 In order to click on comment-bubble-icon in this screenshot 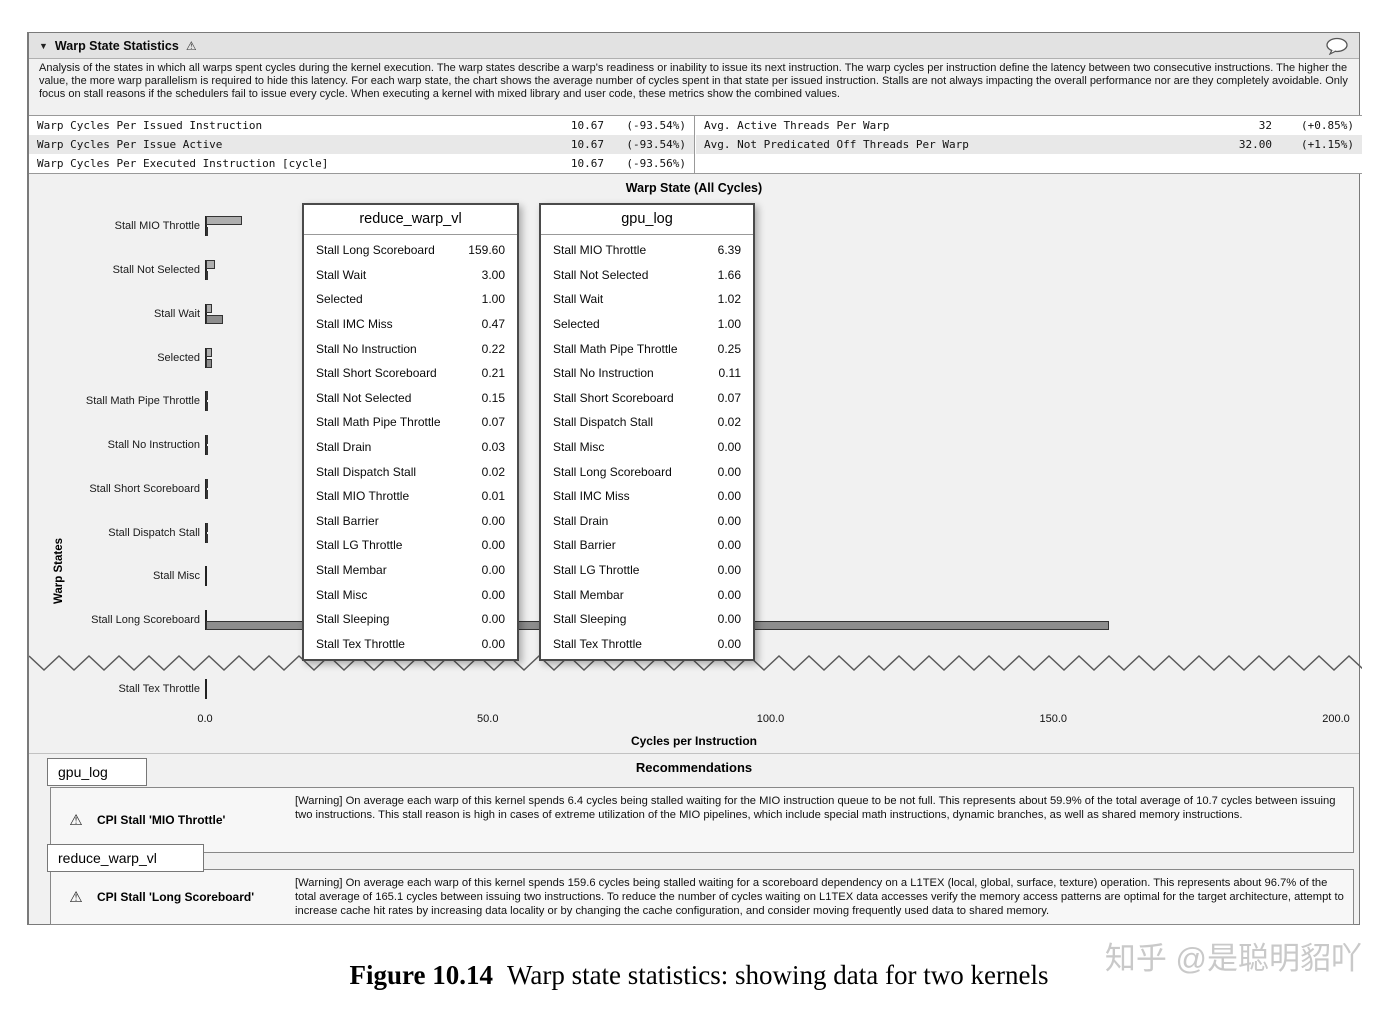, I will do `click(1337, 46)`.